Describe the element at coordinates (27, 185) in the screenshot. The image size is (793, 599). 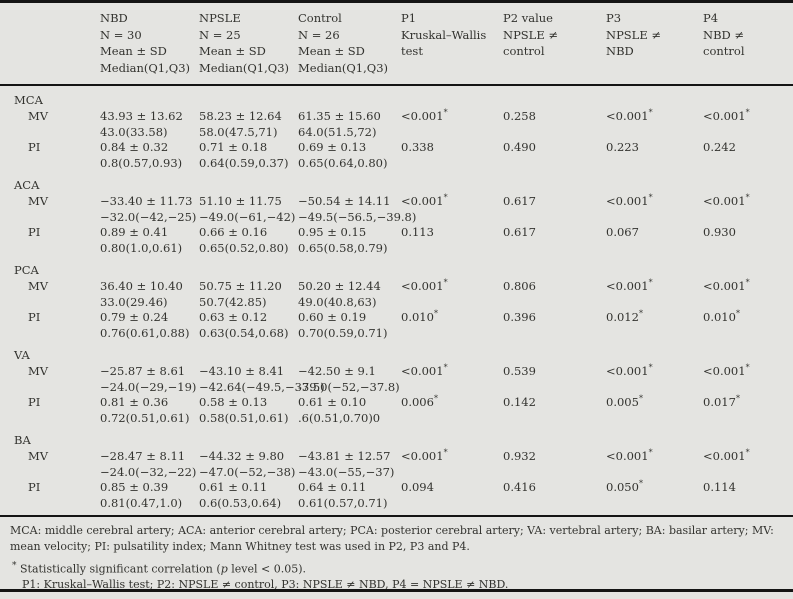
I see `section-label: ACA` at that location.